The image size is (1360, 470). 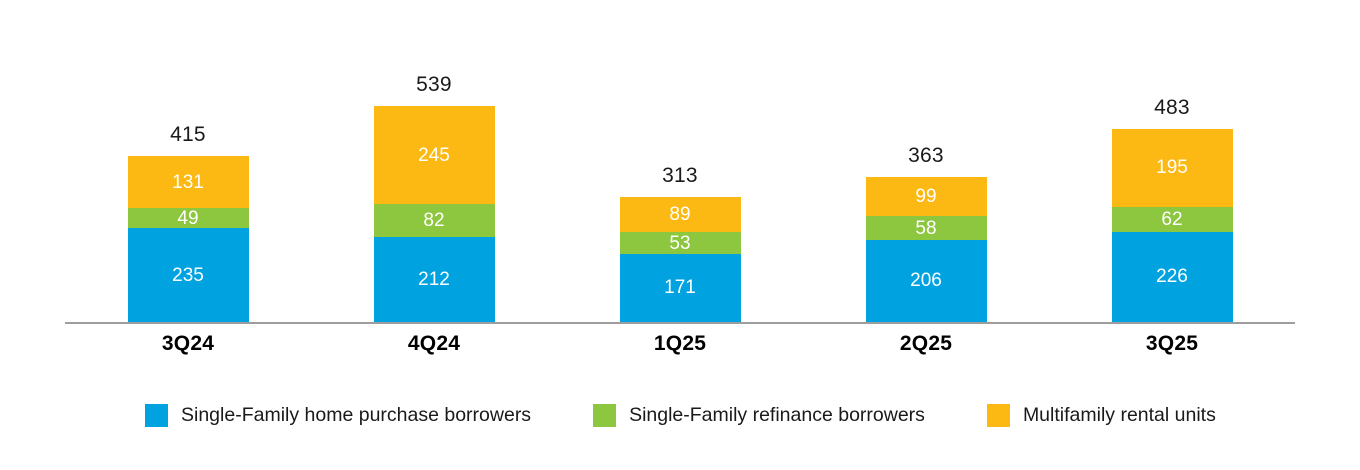 What do you see at coordinates (188, 343) in the screenshot?
I see `x-axis-label-3q24: 3Q24` at bounding box center [188, 343].